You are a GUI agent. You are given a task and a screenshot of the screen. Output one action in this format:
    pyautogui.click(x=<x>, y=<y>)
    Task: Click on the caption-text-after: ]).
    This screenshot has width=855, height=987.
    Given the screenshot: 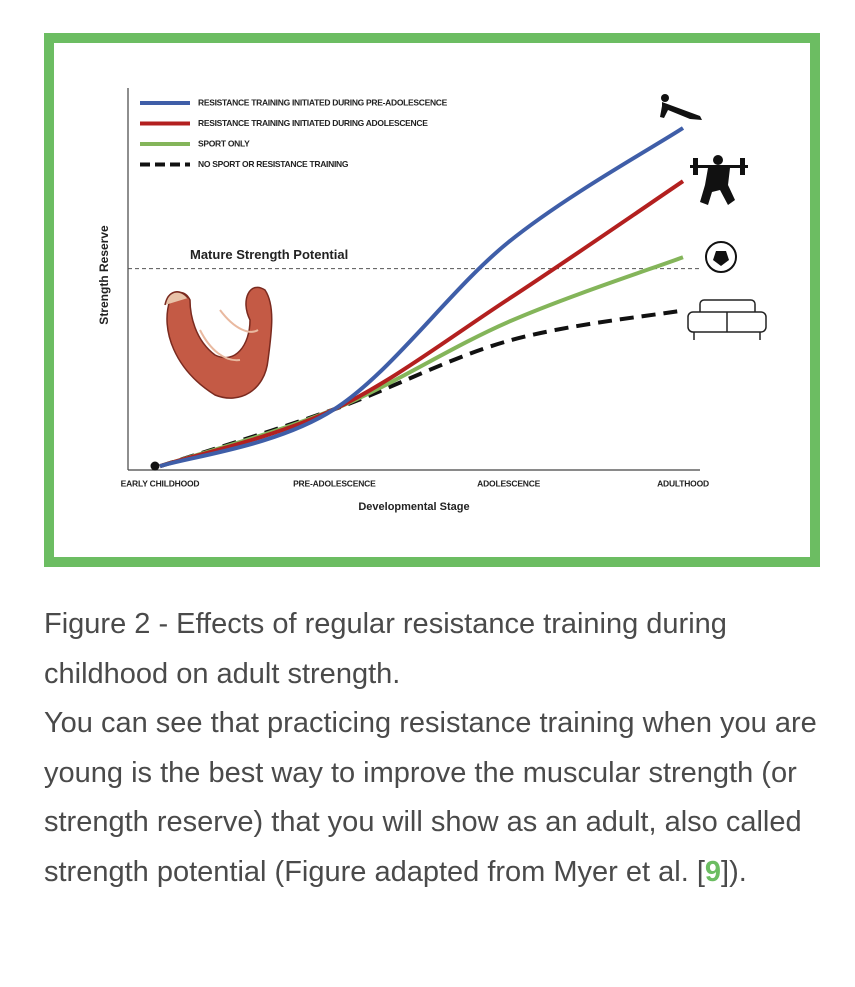 What is the action you would take?
    pyautogui.click(x=734, y=871)
    